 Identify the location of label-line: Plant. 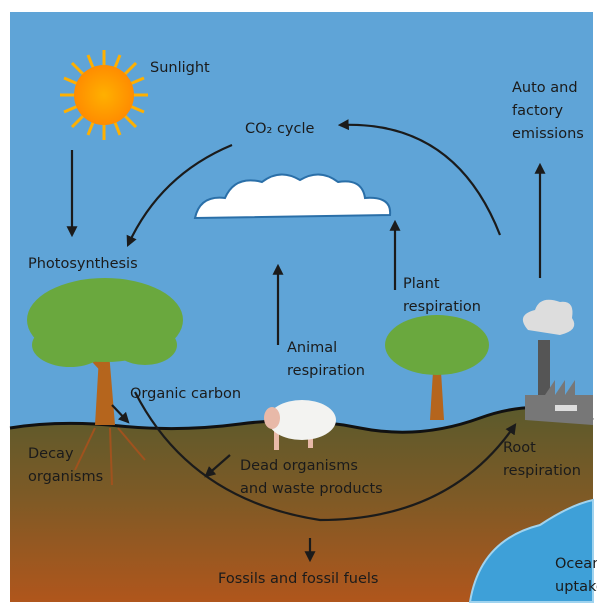
(421, 284).